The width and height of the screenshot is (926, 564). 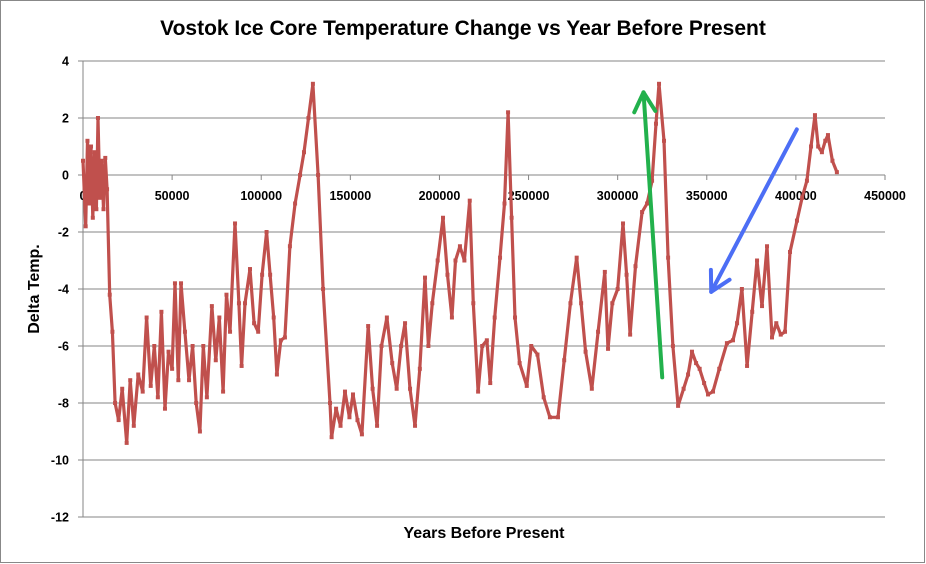 What do you see at coordinates (65, 119) in the screenshot?
I see `y-tick-label: 2` at bounding box center [65, 119].